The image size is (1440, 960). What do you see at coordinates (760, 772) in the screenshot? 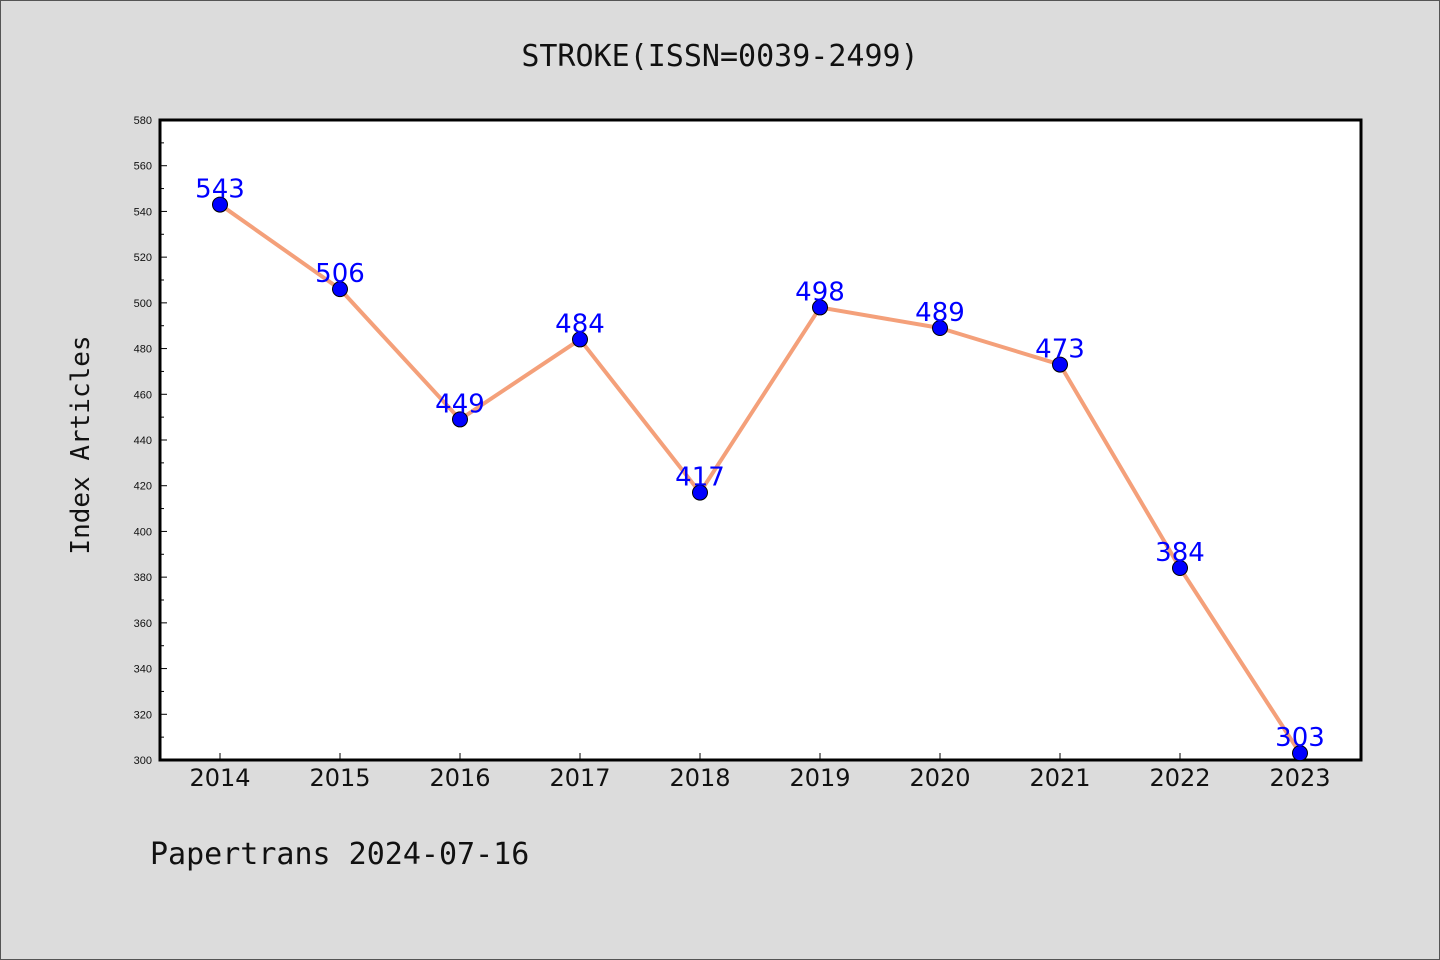
I see `x-axis: 2014 2015 2016 2017 2018 2019 2020 2021 2022 2023` at bounding box center [760, 772].